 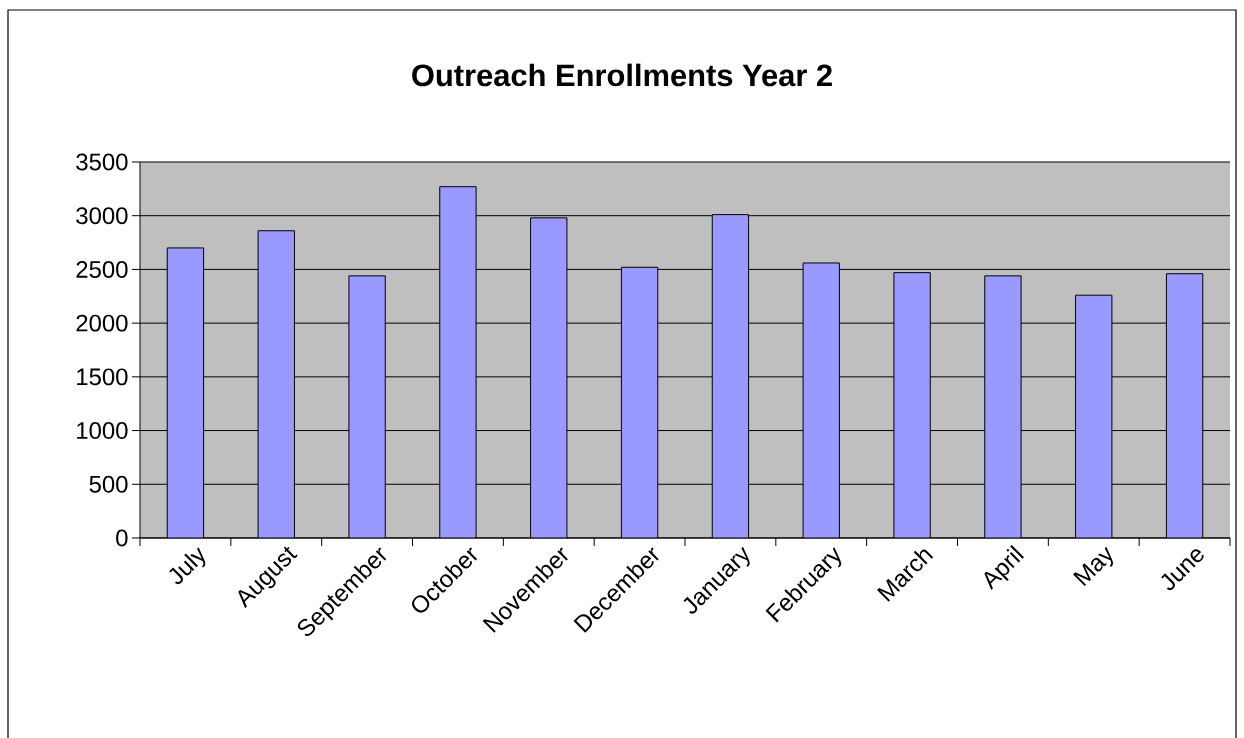 I want to click on y-tick-label: 500, so click(x=108, y=484).